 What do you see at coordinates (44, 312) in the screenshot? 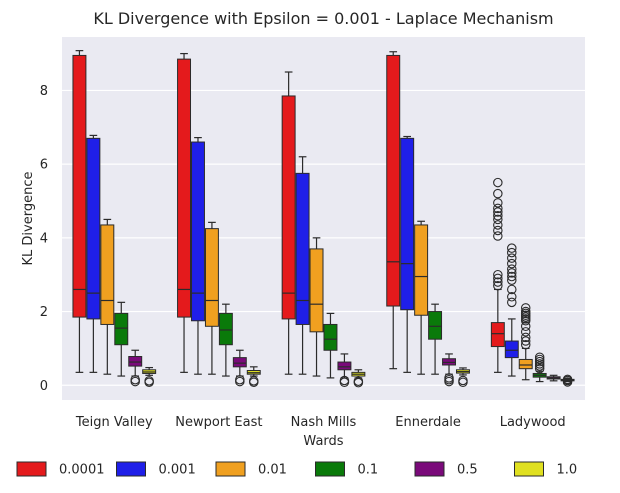
I see `y-tick-label: 2` at bounding box center [44, 312].